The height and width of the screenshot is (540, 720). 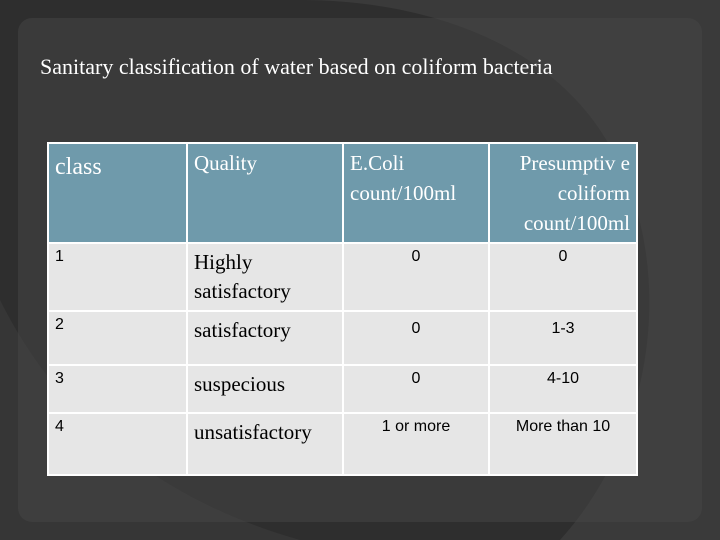 What do you see at coordinates (265, 444) in the screenshot?
I see `cell: unsatisfactory` at bounding box center [265, 444].